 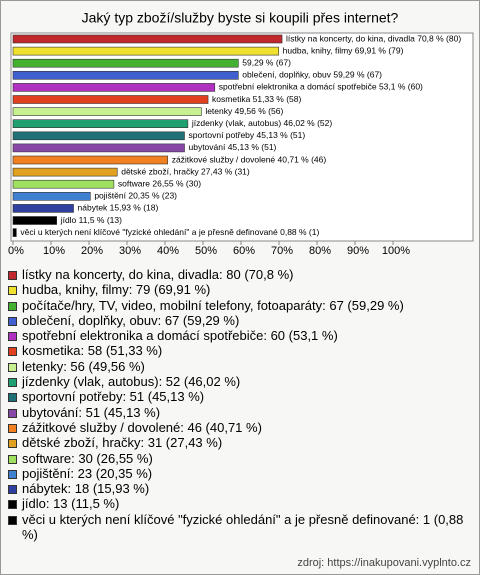 What do you see at coordinates (358, 251) in the screenshot?
I see `x-tick-label: 90%` at bounding box center [358, 251].